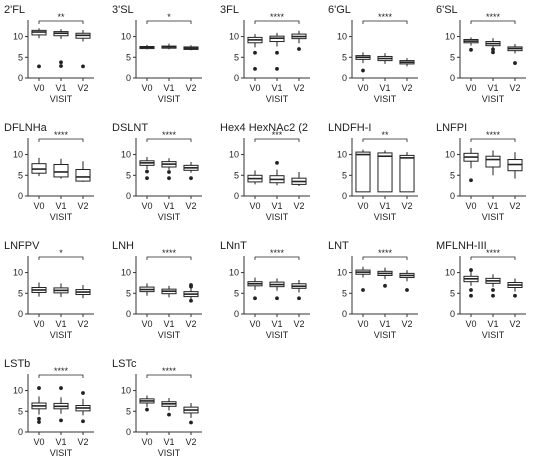 The width and height of the screenshot is (550, 475). I want to click on panel-title: LSTc, so click(124, 364).